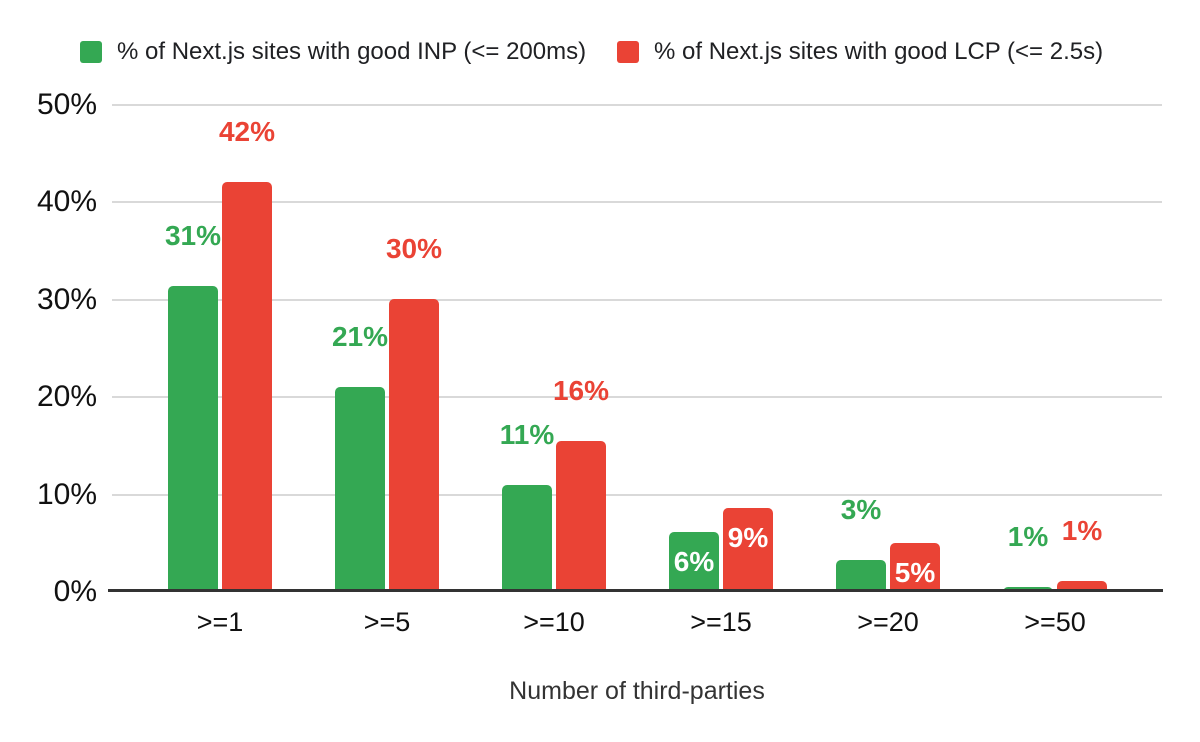 The width and height of the screenshot is (1200, 742). I want to click on bar-inp-ge15, so click(694, 561).